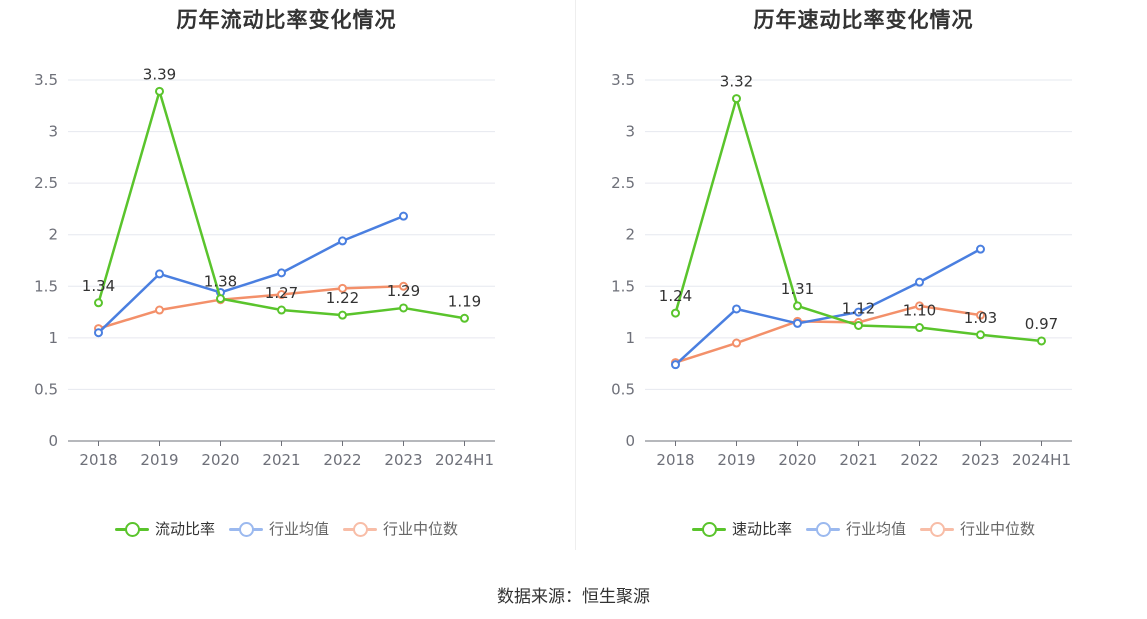 The height and width of the screenshot is (619, 1147). Describe the element at coordinates (736, 82) in the screenshot. I see `data-label: 3.32` at that location.